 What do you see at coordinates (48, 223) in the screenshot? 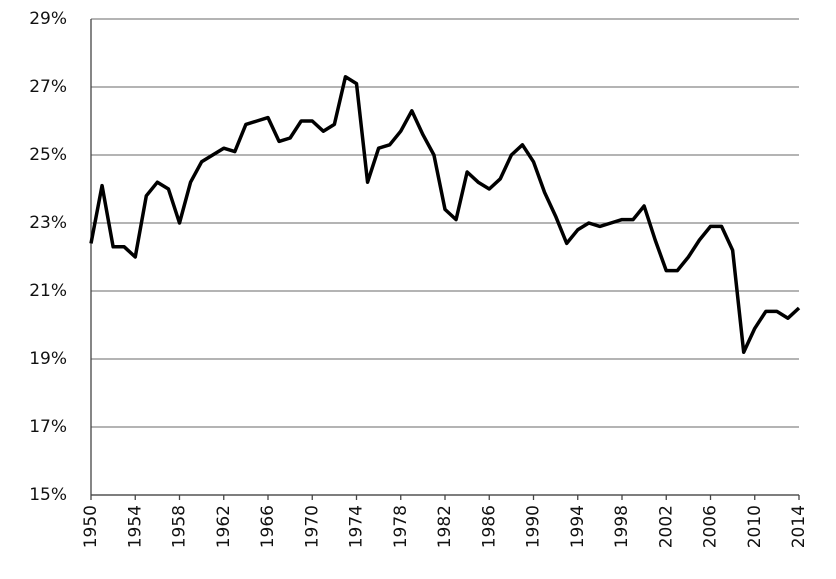
I see `y-tick-label: 23%` at bounding box center [48, 223].